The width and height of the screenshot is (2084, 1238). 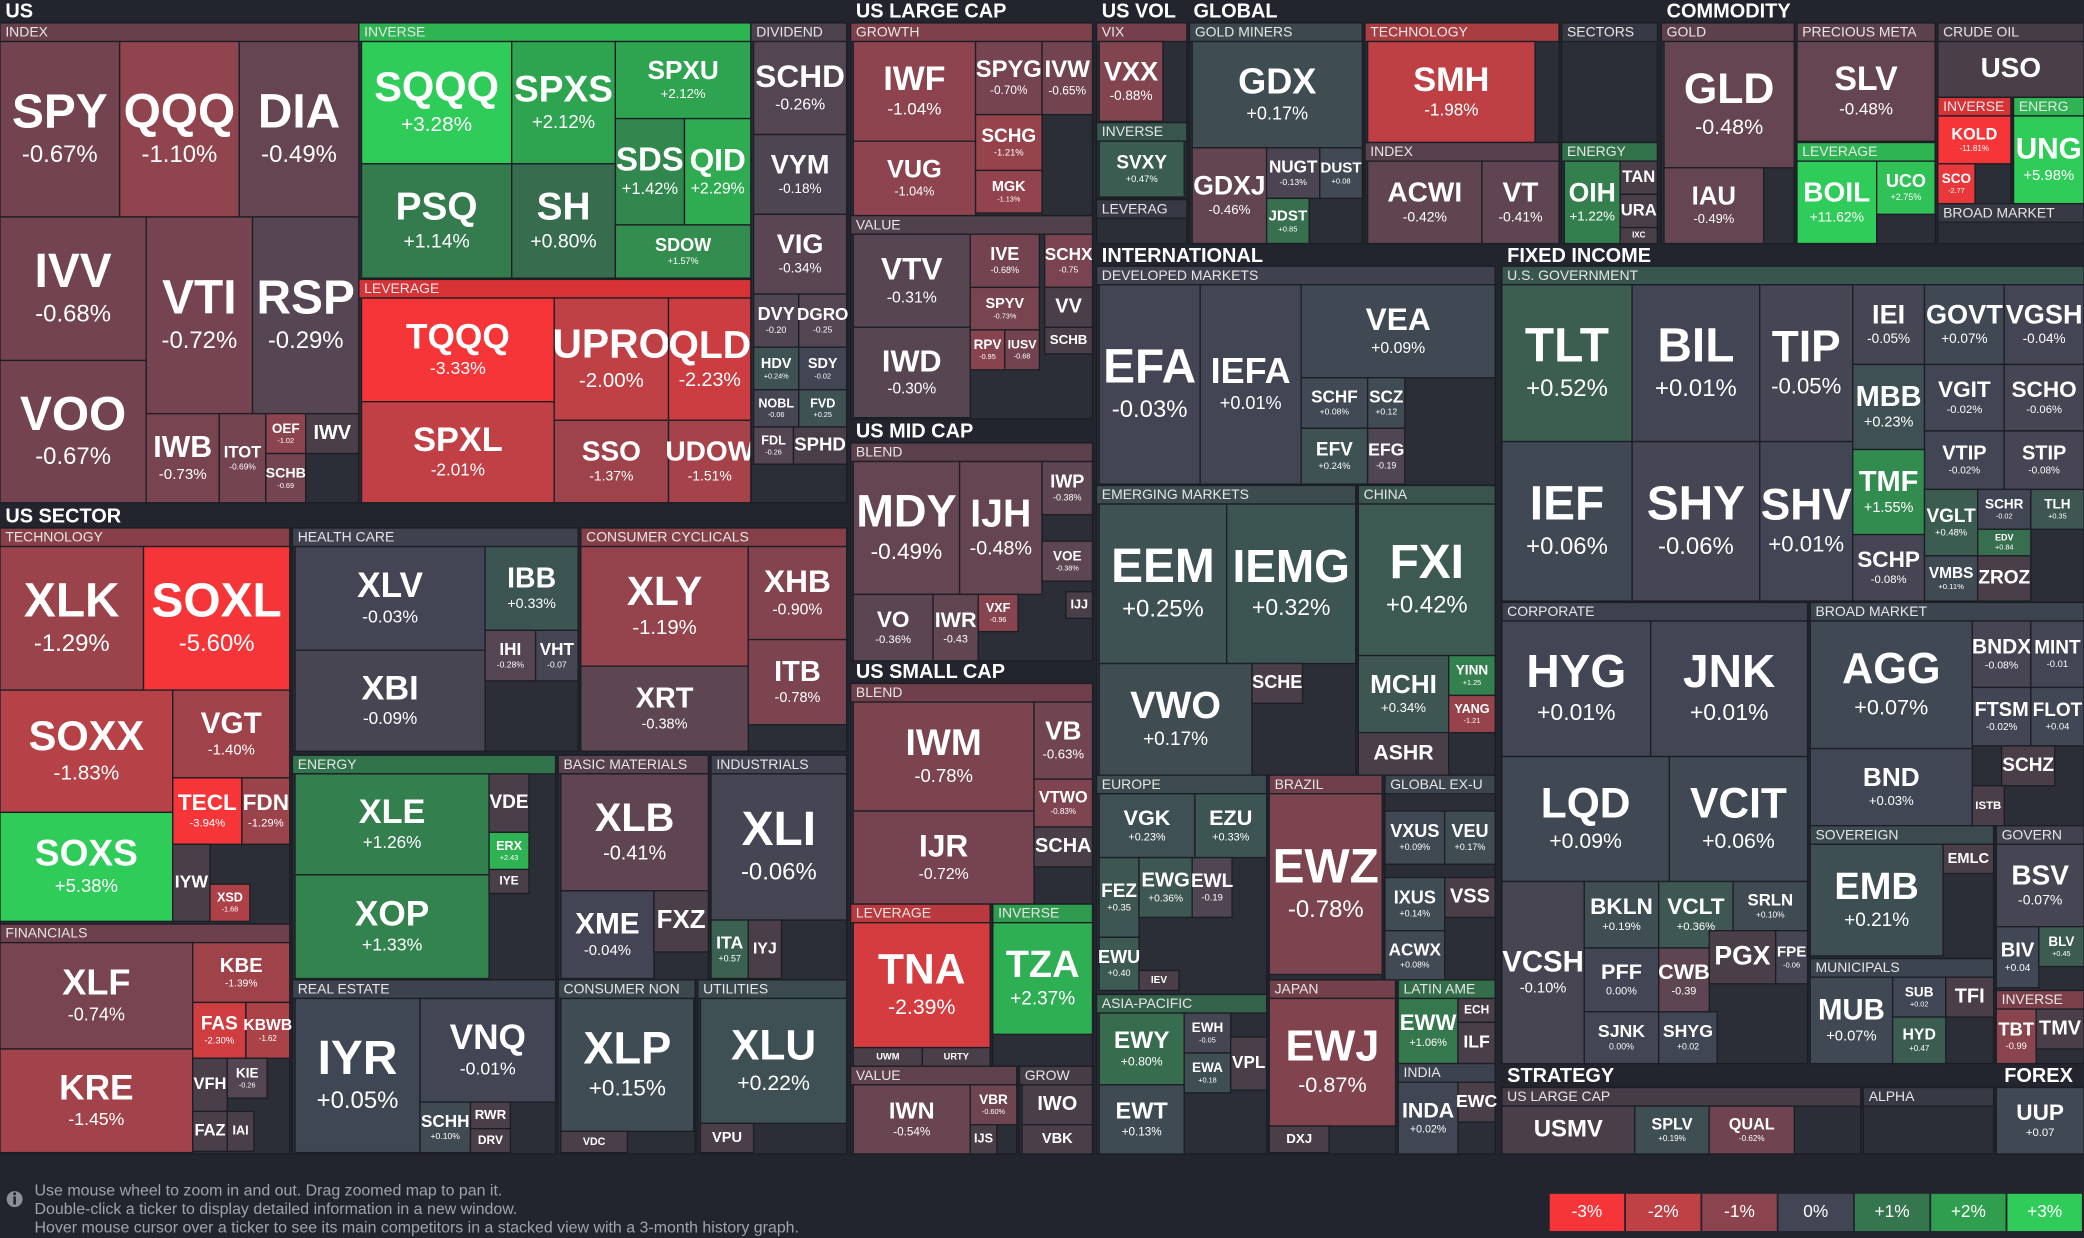 I want to click on ticker-label: VGK, so click(x=1147, y=817).